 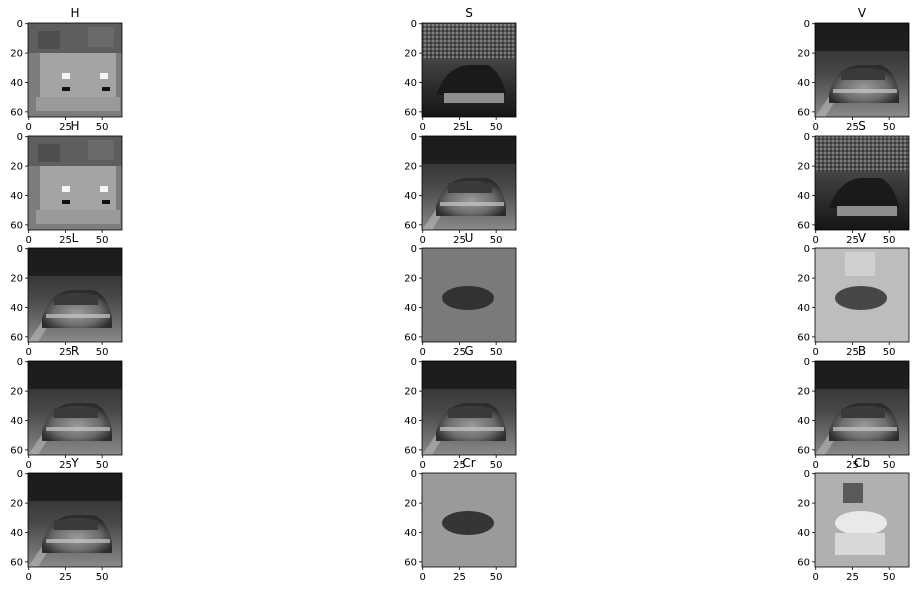 What do you see at coordinates (862, 13) in the screenshot?
I see `panel-title: V` at bounding box center [862, 13].